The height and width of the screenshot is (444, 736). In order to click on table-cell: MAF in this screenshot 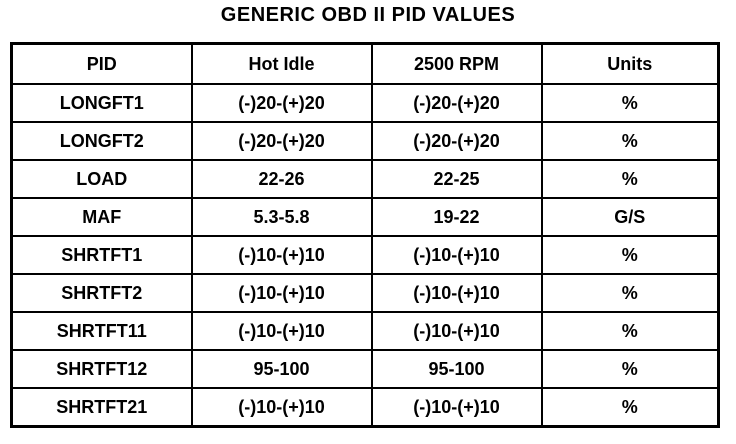, I will do `click(101, 217)`.